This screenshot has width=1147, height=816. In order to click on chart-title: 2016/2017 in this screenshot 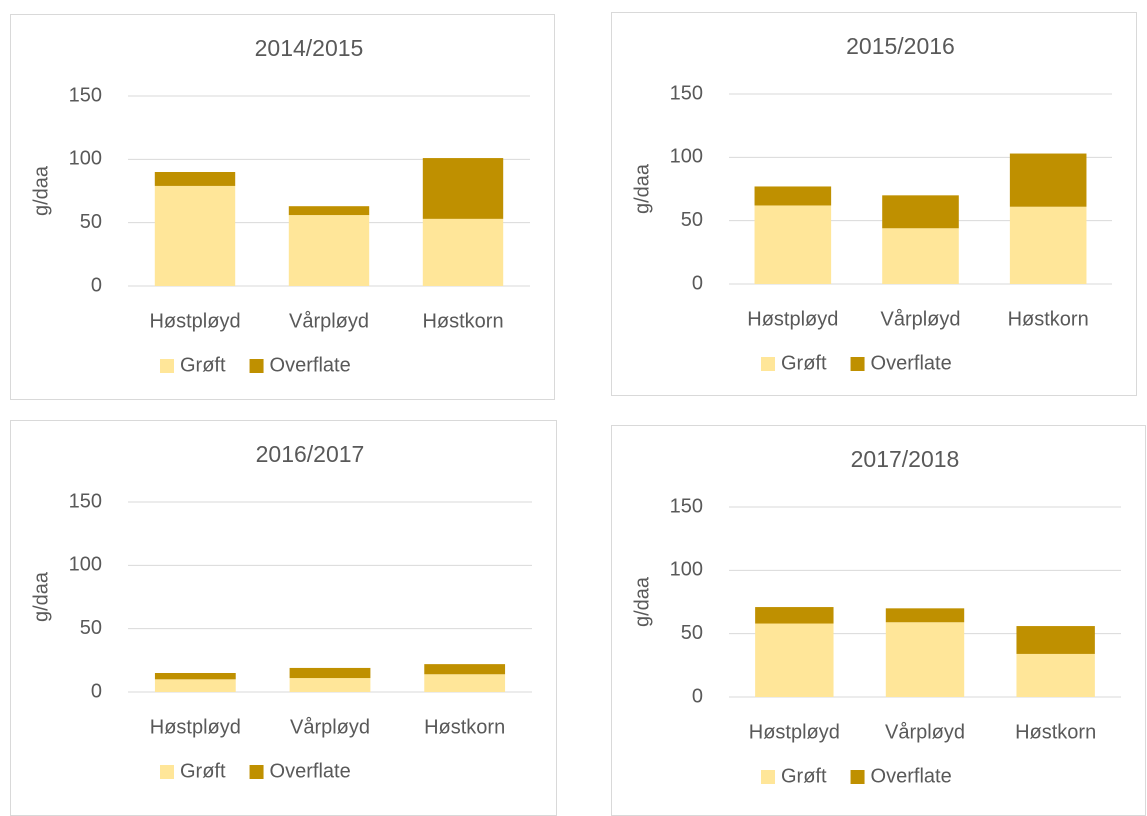, I will do `click(310, 454)`.